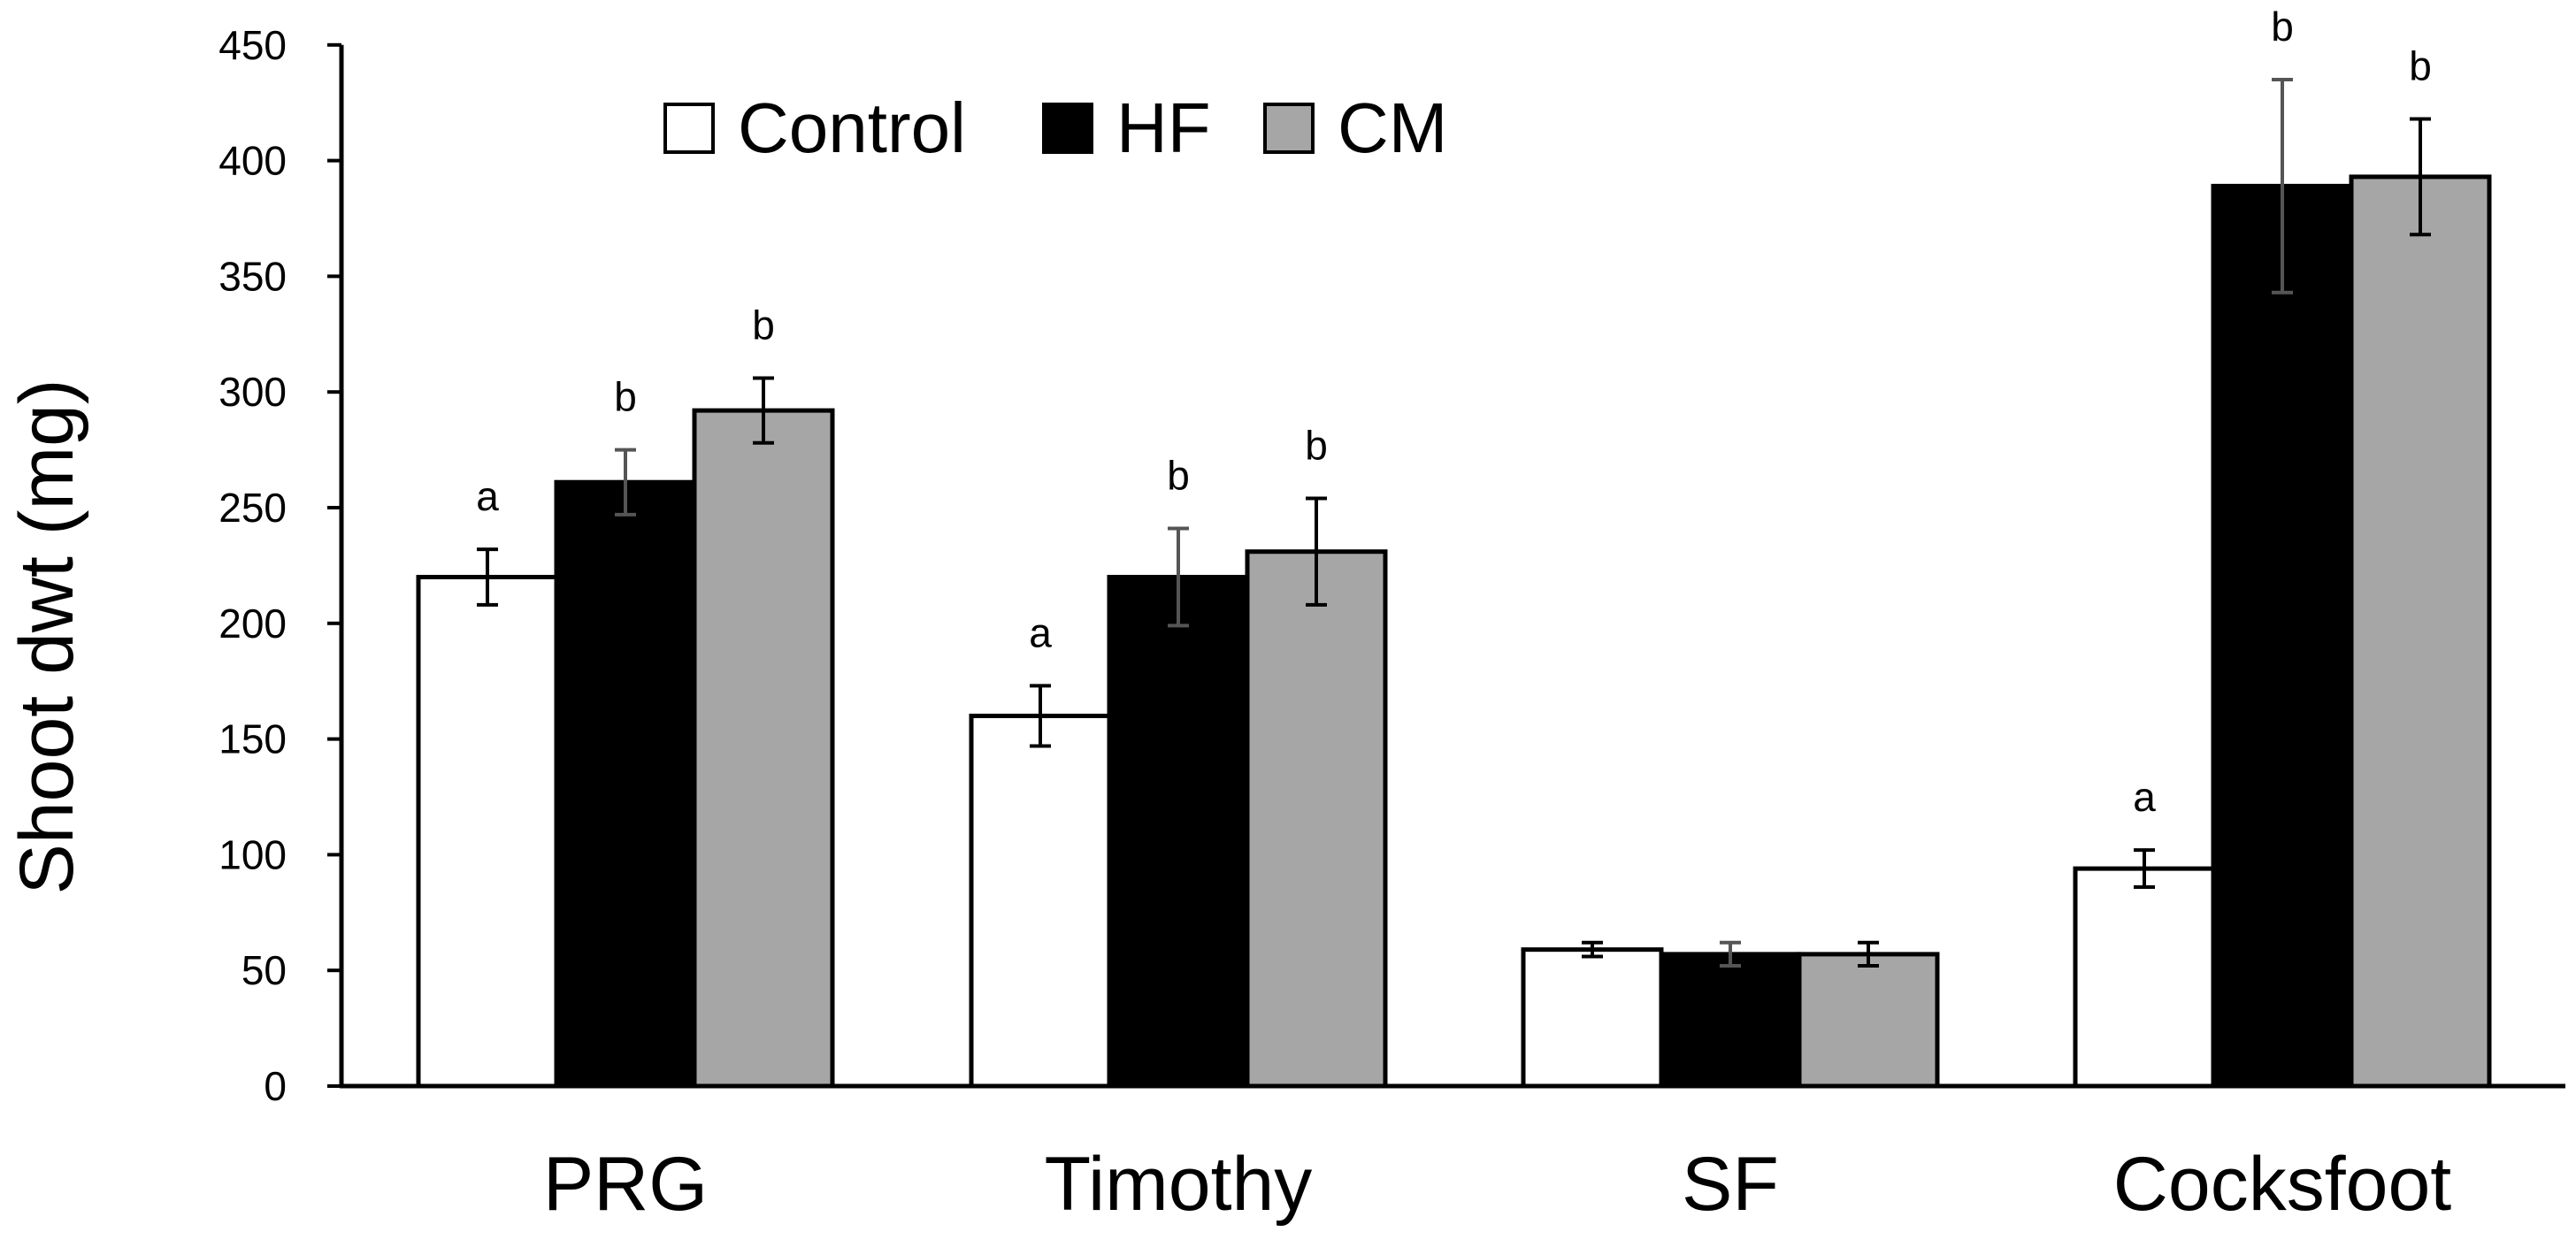 This screenshot has width=2576, height=1255. I want to click on bar-hf-cocksfoot, so click(2282, 636).